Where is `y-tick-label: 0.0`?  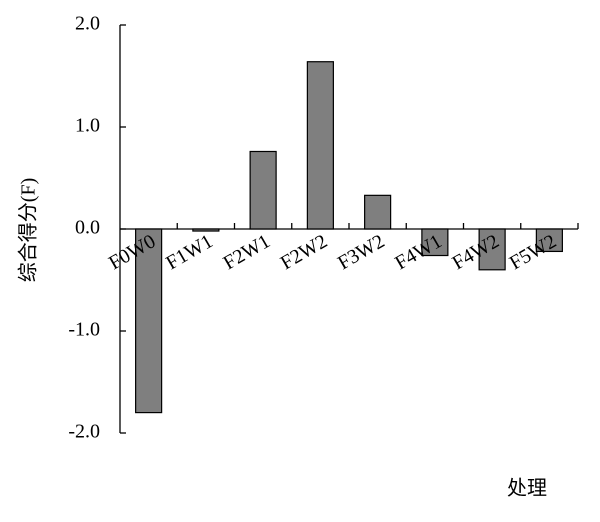
y-tick-label: 0.0 is located at coordinates (87, 228).